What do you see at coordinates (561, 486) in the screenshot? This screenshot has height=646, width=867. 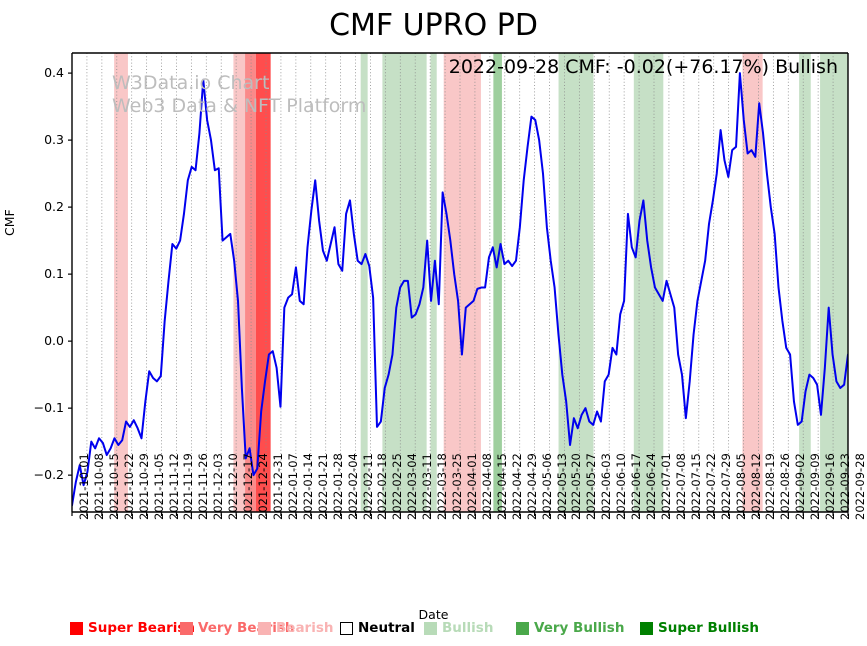 I see `x-tick-label: 2022-05-13` at bounding box center [561, 486].